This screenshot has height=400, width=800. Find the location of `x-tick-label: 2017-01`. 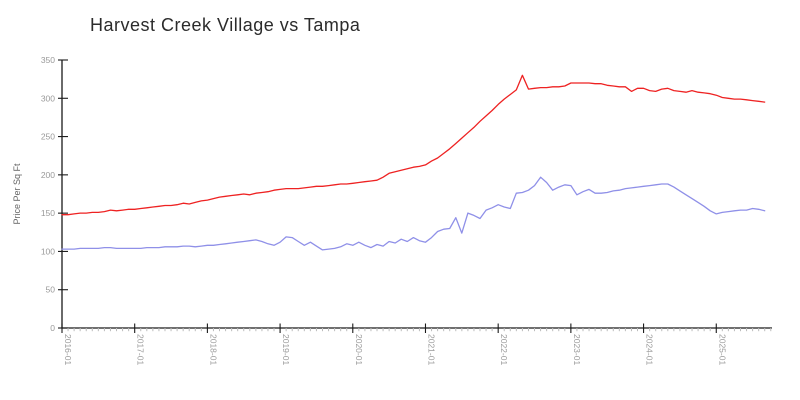

x-tick-label: 2017-01 is located at coordinates (141, 349).